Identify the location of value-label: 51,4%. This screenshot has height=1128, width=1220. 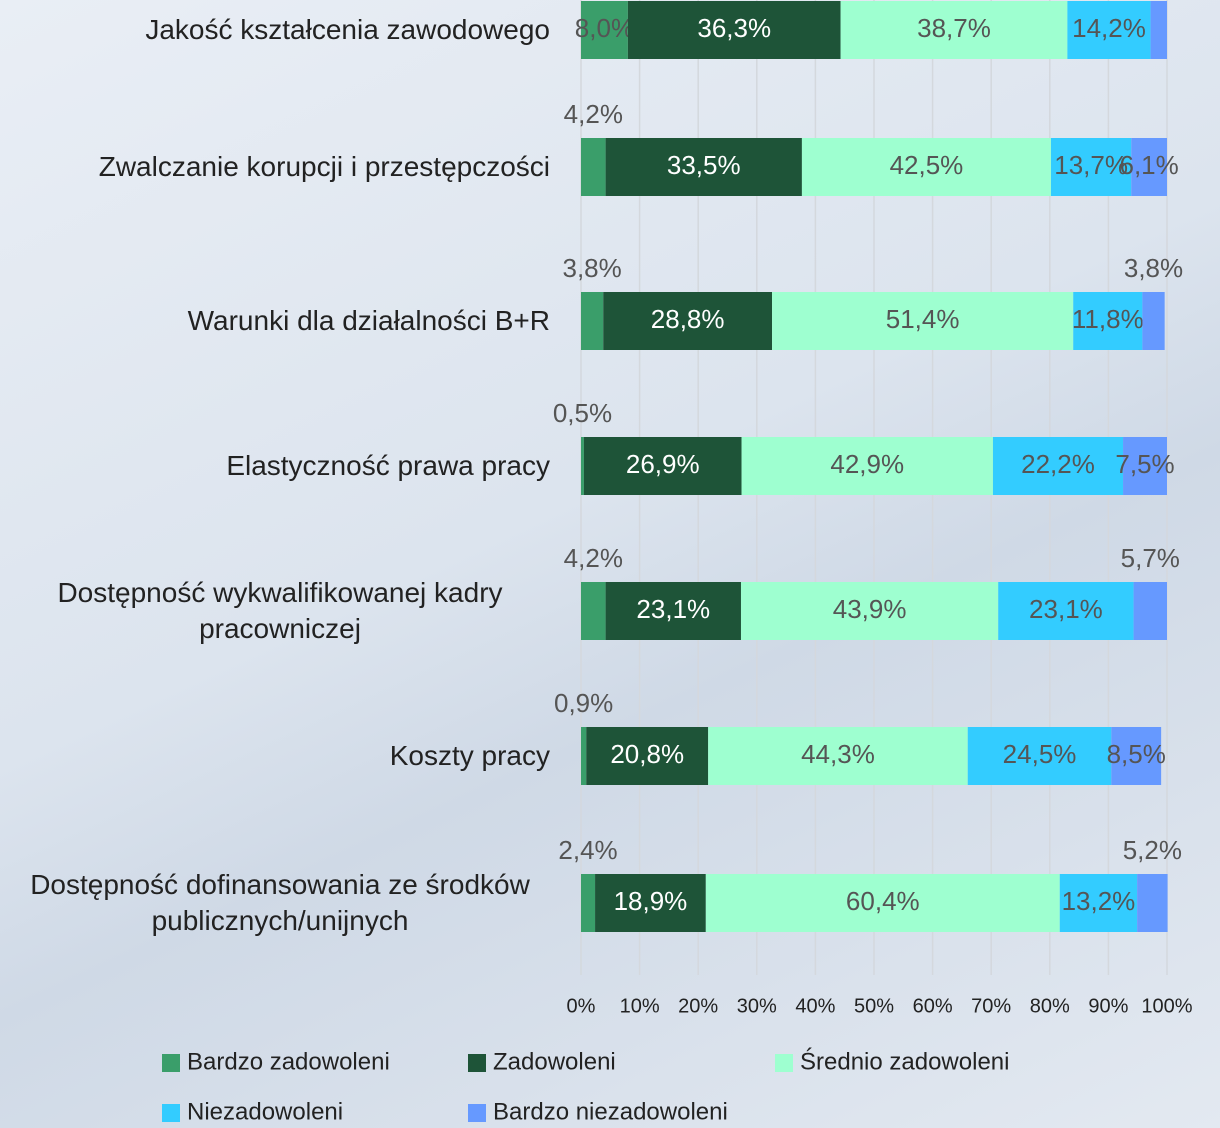
(923, 319).